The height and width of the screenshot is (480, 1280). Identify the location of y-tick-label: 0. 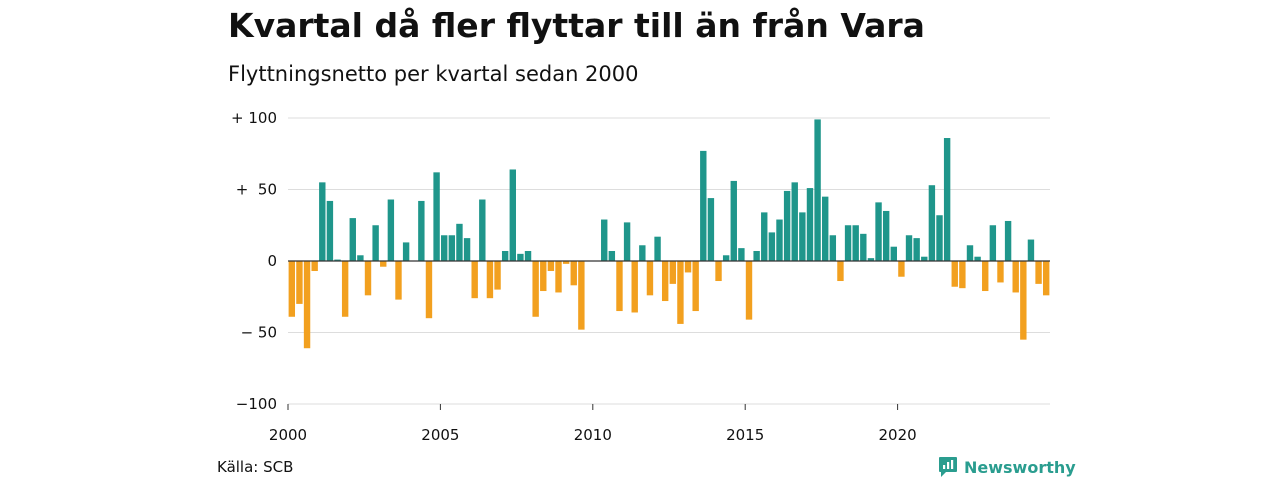
(272, 261).